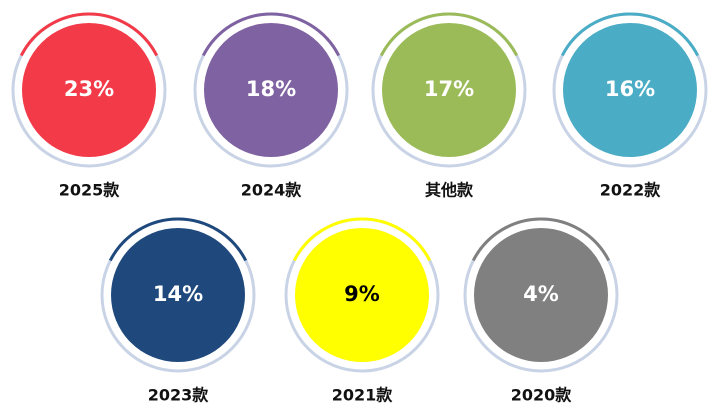  Describe the element at coordinates (449, 190) in the screenshot. I see `category-label: 其他款` at that location.